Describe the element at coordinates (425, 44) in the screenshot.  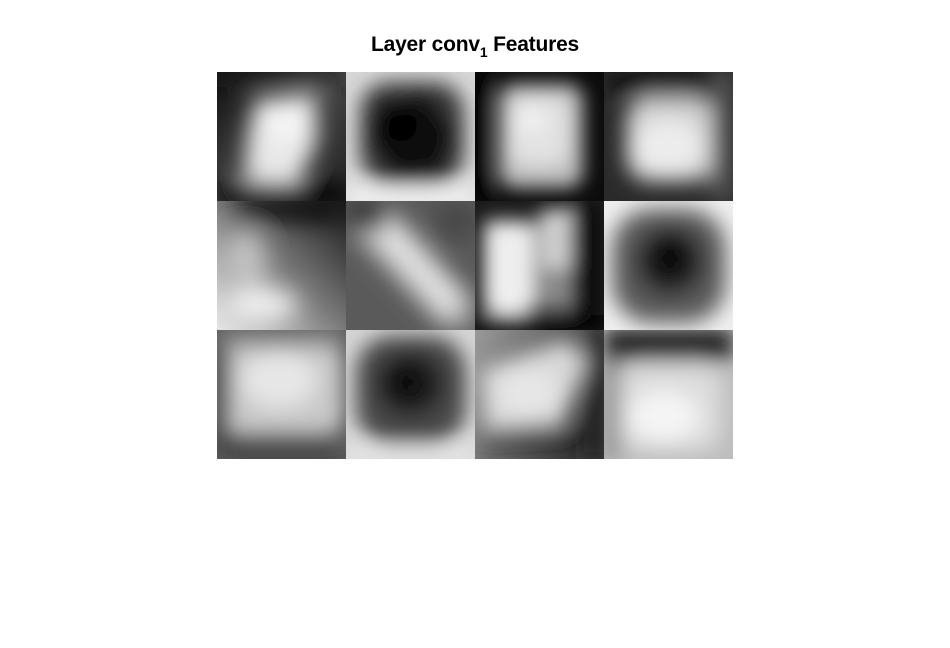
I see `title-prefix: Layer conv` at that location.